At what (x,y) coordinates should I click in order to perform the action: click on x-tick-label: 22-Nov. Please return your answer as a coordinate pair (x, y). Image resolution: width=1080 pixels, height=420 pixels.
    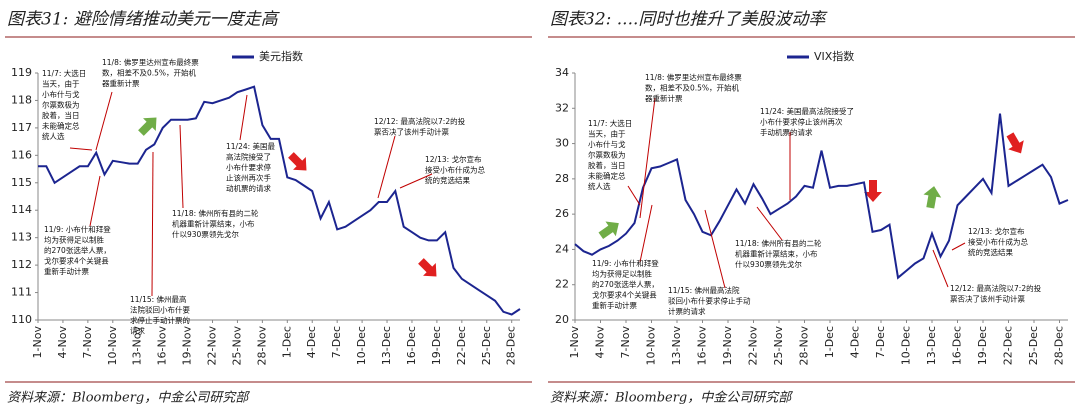
    Looking at the image, I should click on (212, 346).